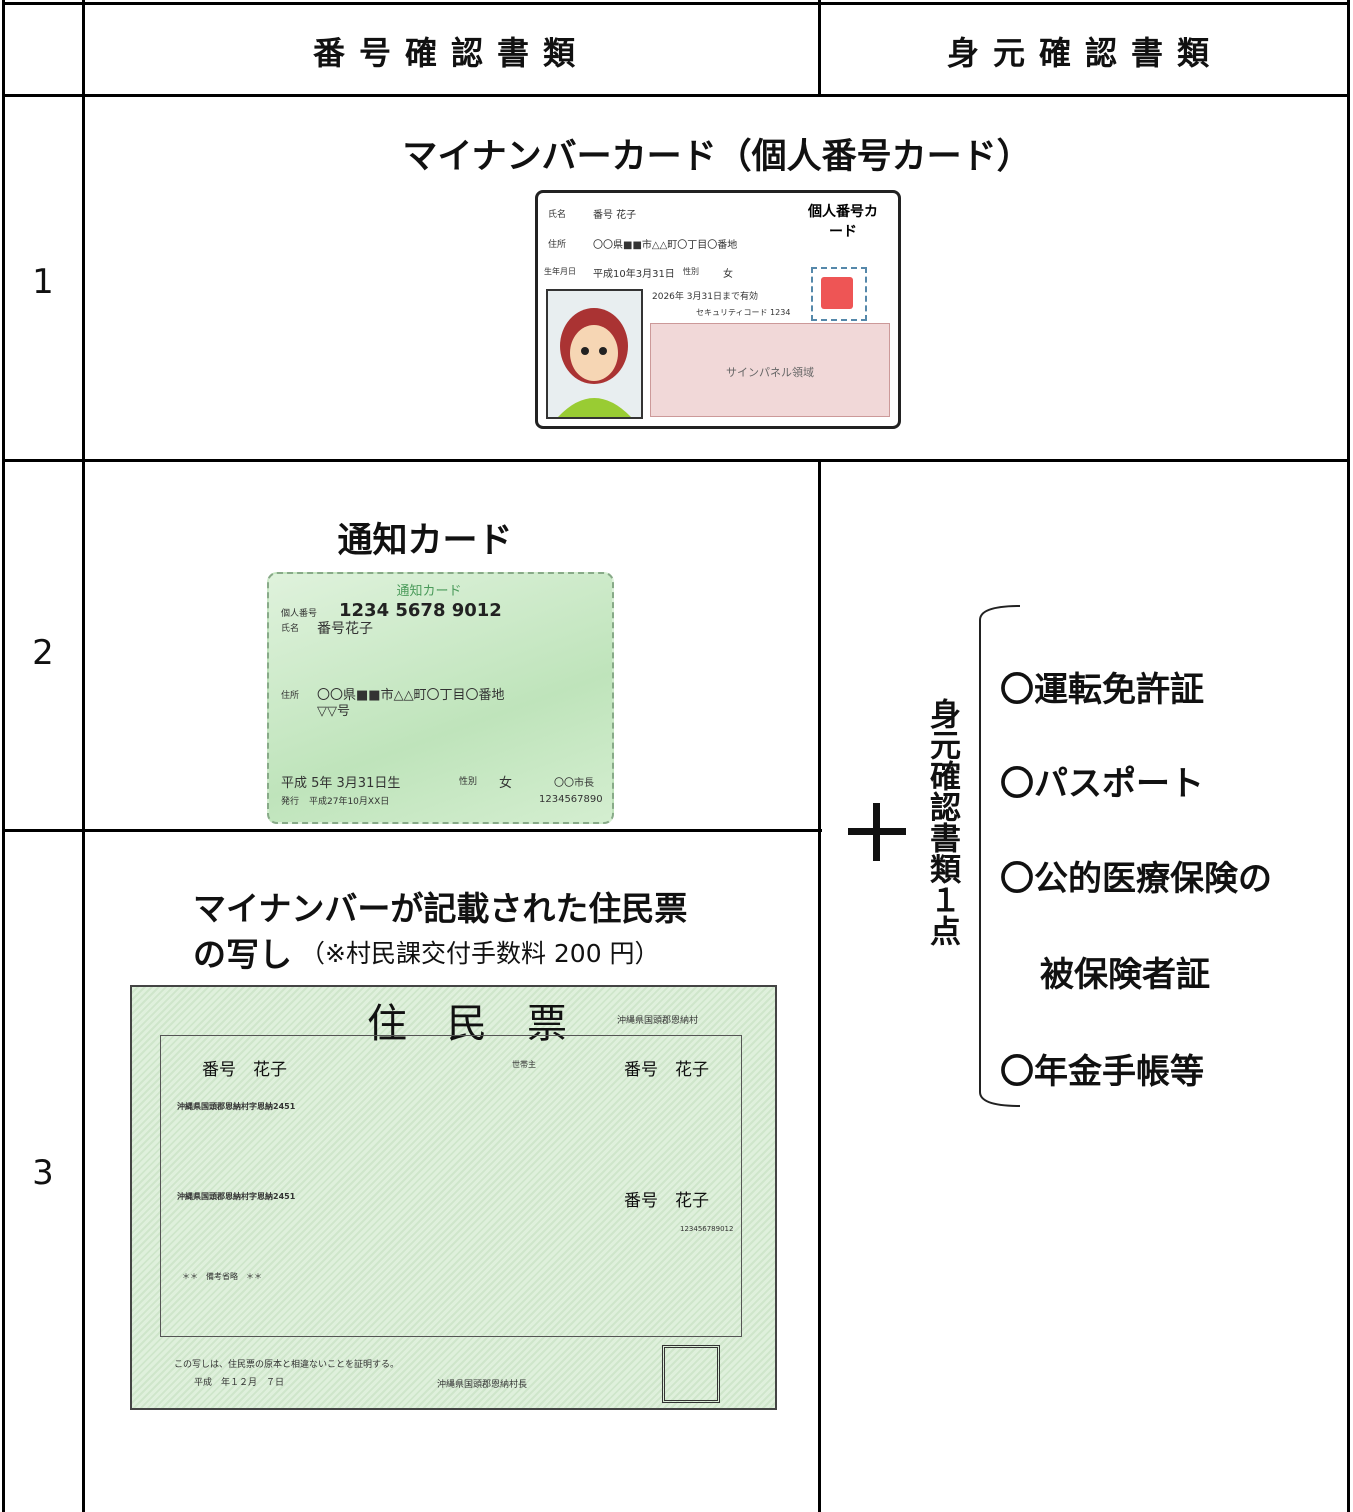 The width and height of the screenshot is (1353, 1512). What do you see at coordinates (429, 591) in the screenshot?
I see `card-heading: 通知カード` at bounding box center [429, 591].